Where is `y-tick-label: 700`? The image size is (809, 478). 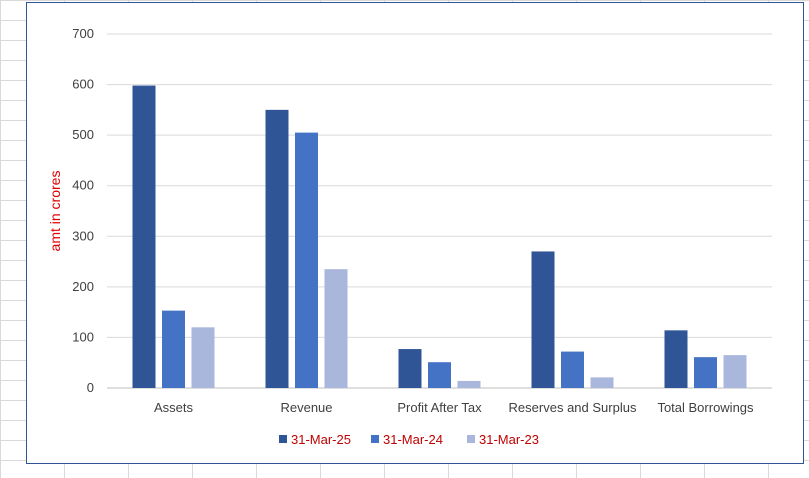
y-tick-label: 700 is located at coordinates (83, 33).